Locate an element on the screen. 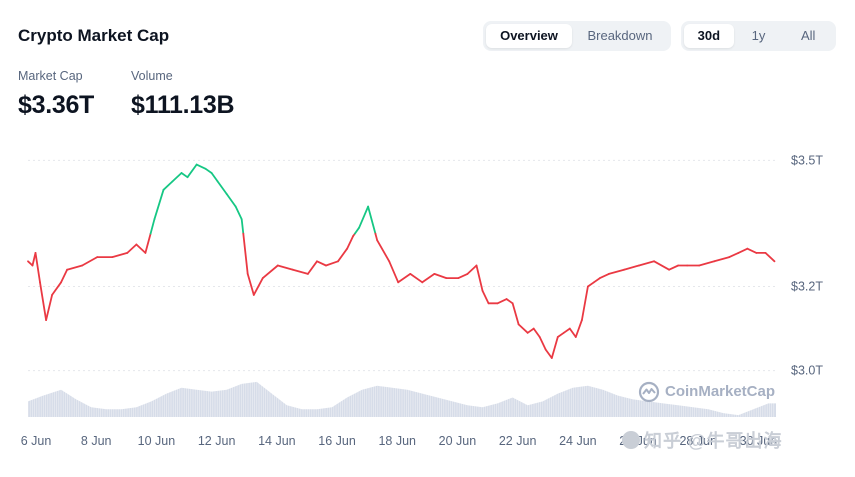 The image size is (855, 477). x-tick-label: 12 Jun is located at coordinates (217, 441).